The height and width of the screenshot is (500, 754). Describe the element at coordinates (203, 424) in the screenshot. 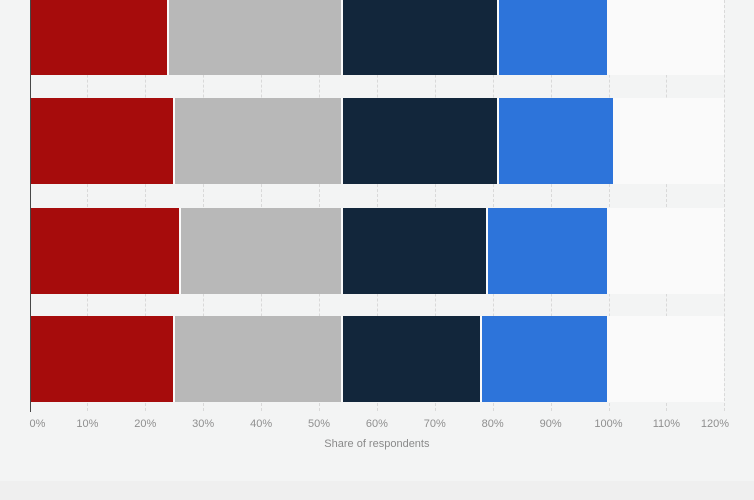

I see `x-tick-label-30: 30%` at that location.